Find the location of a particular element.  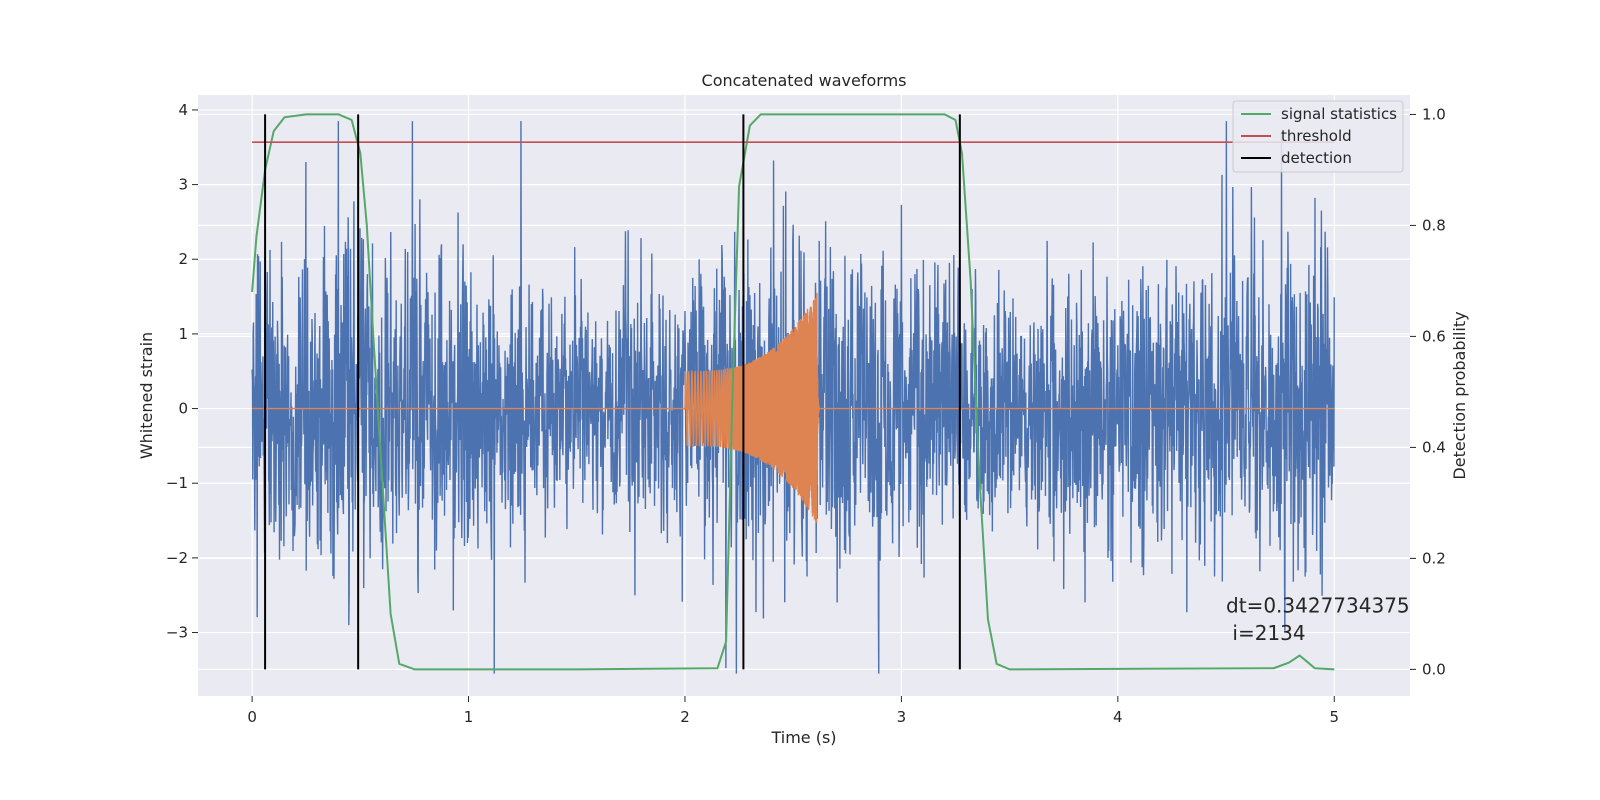

y-right-tick-label: 0.4 is located at coordinates (1434, 447).